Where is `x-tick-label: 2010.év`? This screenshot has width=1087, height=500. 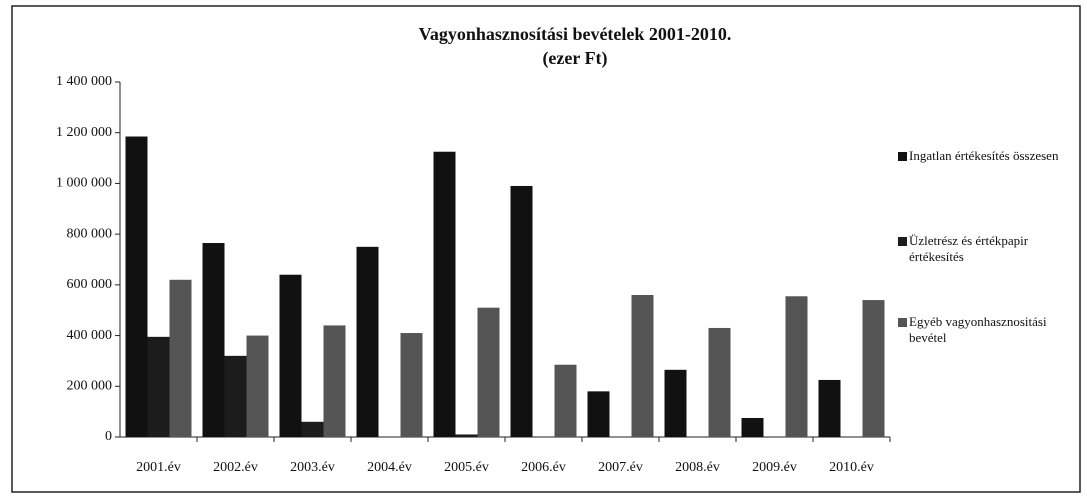 x-tick-label: 2010.év is located at coordinates (851, 467).